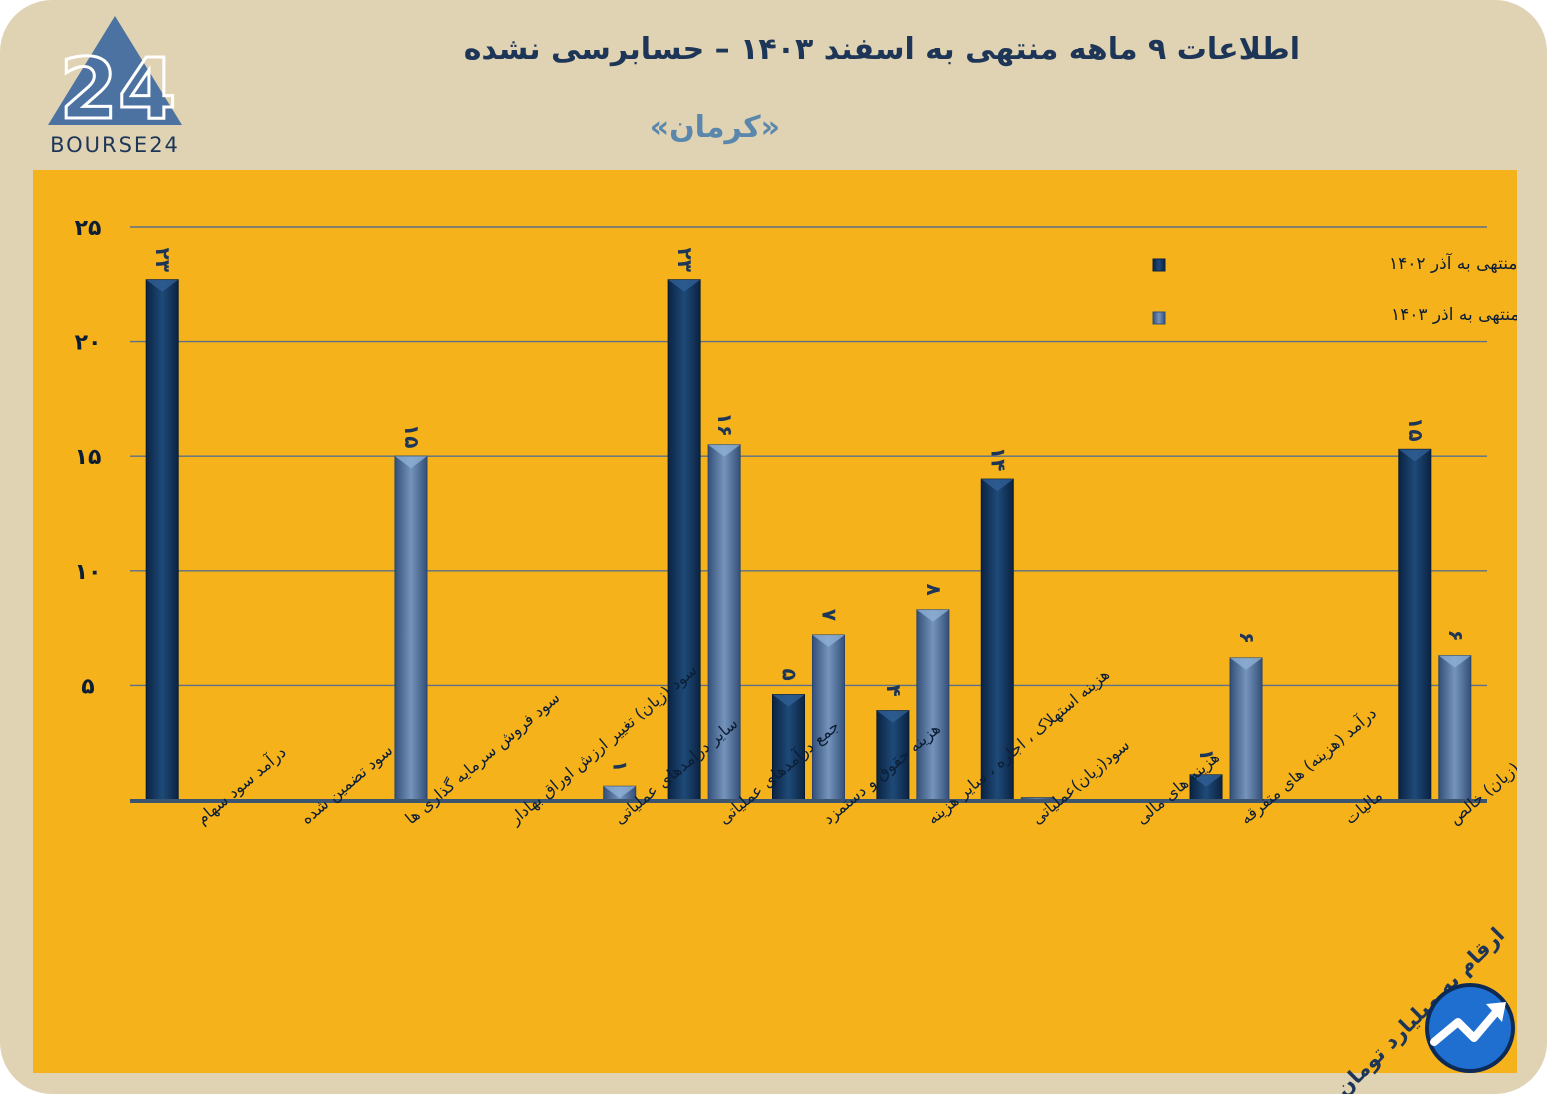 This screenshot has height=1103, width=1547. Describe the element at coordinates (790, 674) in the screenshot. I see `data-label: ۵` at that location.